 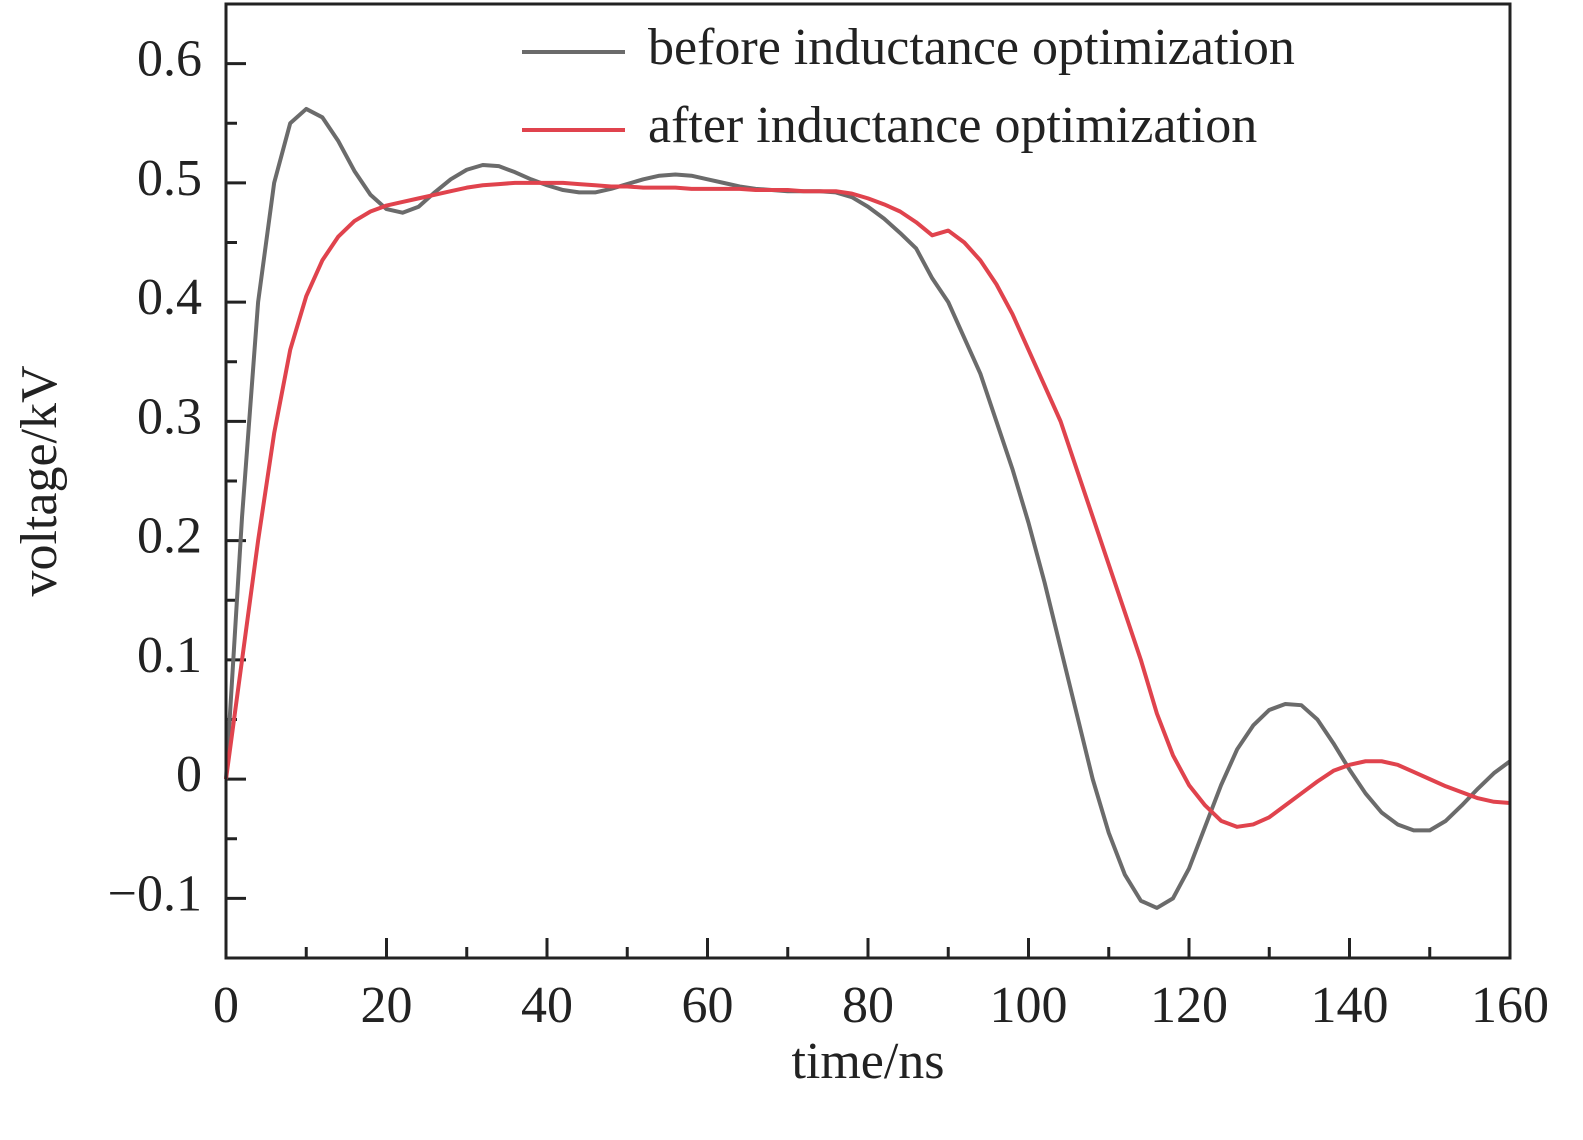 What do you see at coordinates (169, 655) in the screenshot?
I see `y-tick-label: 0.1` at bounding box center [169, 655].